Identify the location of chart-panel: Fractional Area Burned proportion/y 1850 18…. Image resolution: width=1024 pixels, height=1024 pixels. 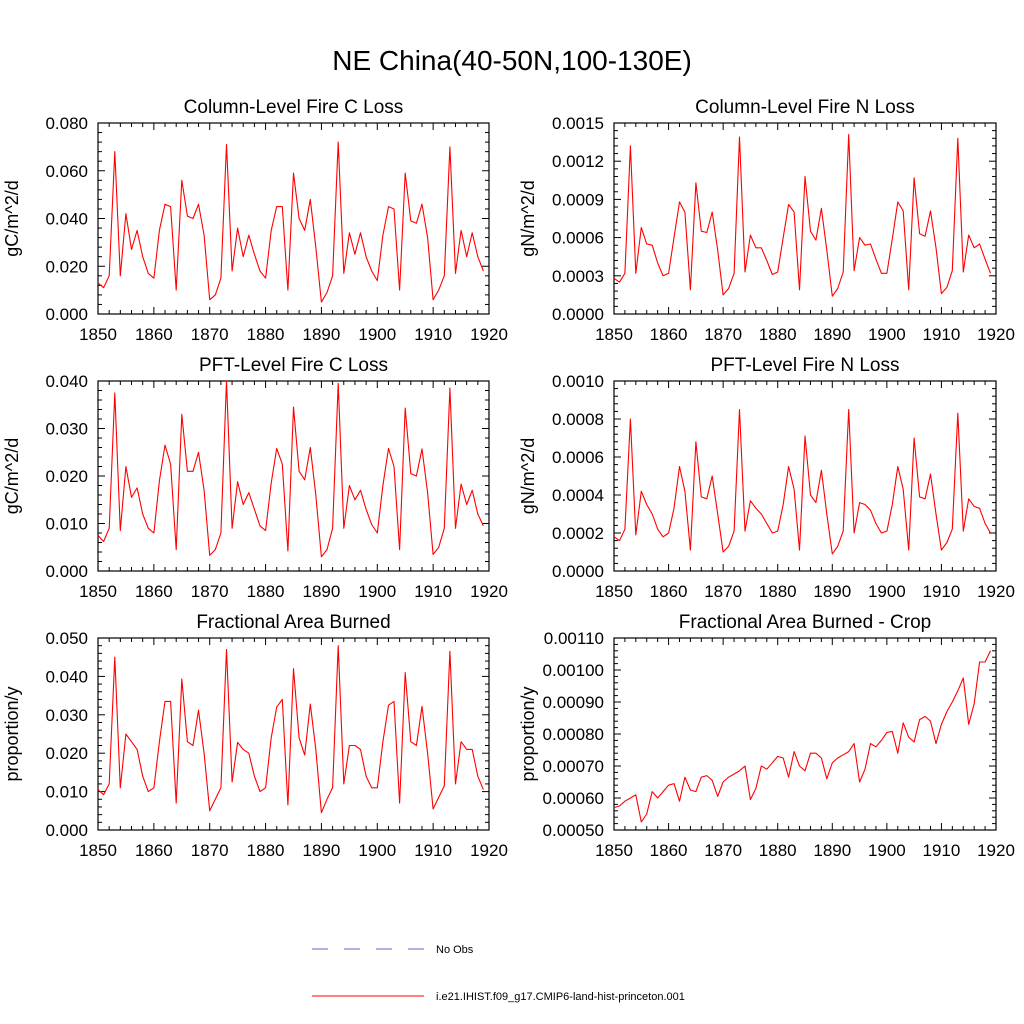
(255, 736).